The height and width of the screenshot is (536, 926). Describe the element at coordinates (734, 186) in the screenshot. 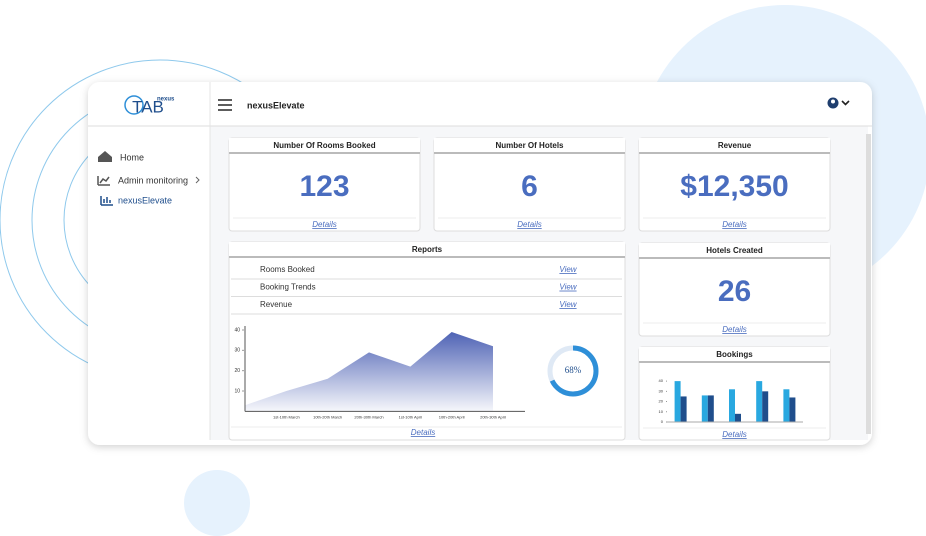

I see `stat-value: $12,350` at that location.